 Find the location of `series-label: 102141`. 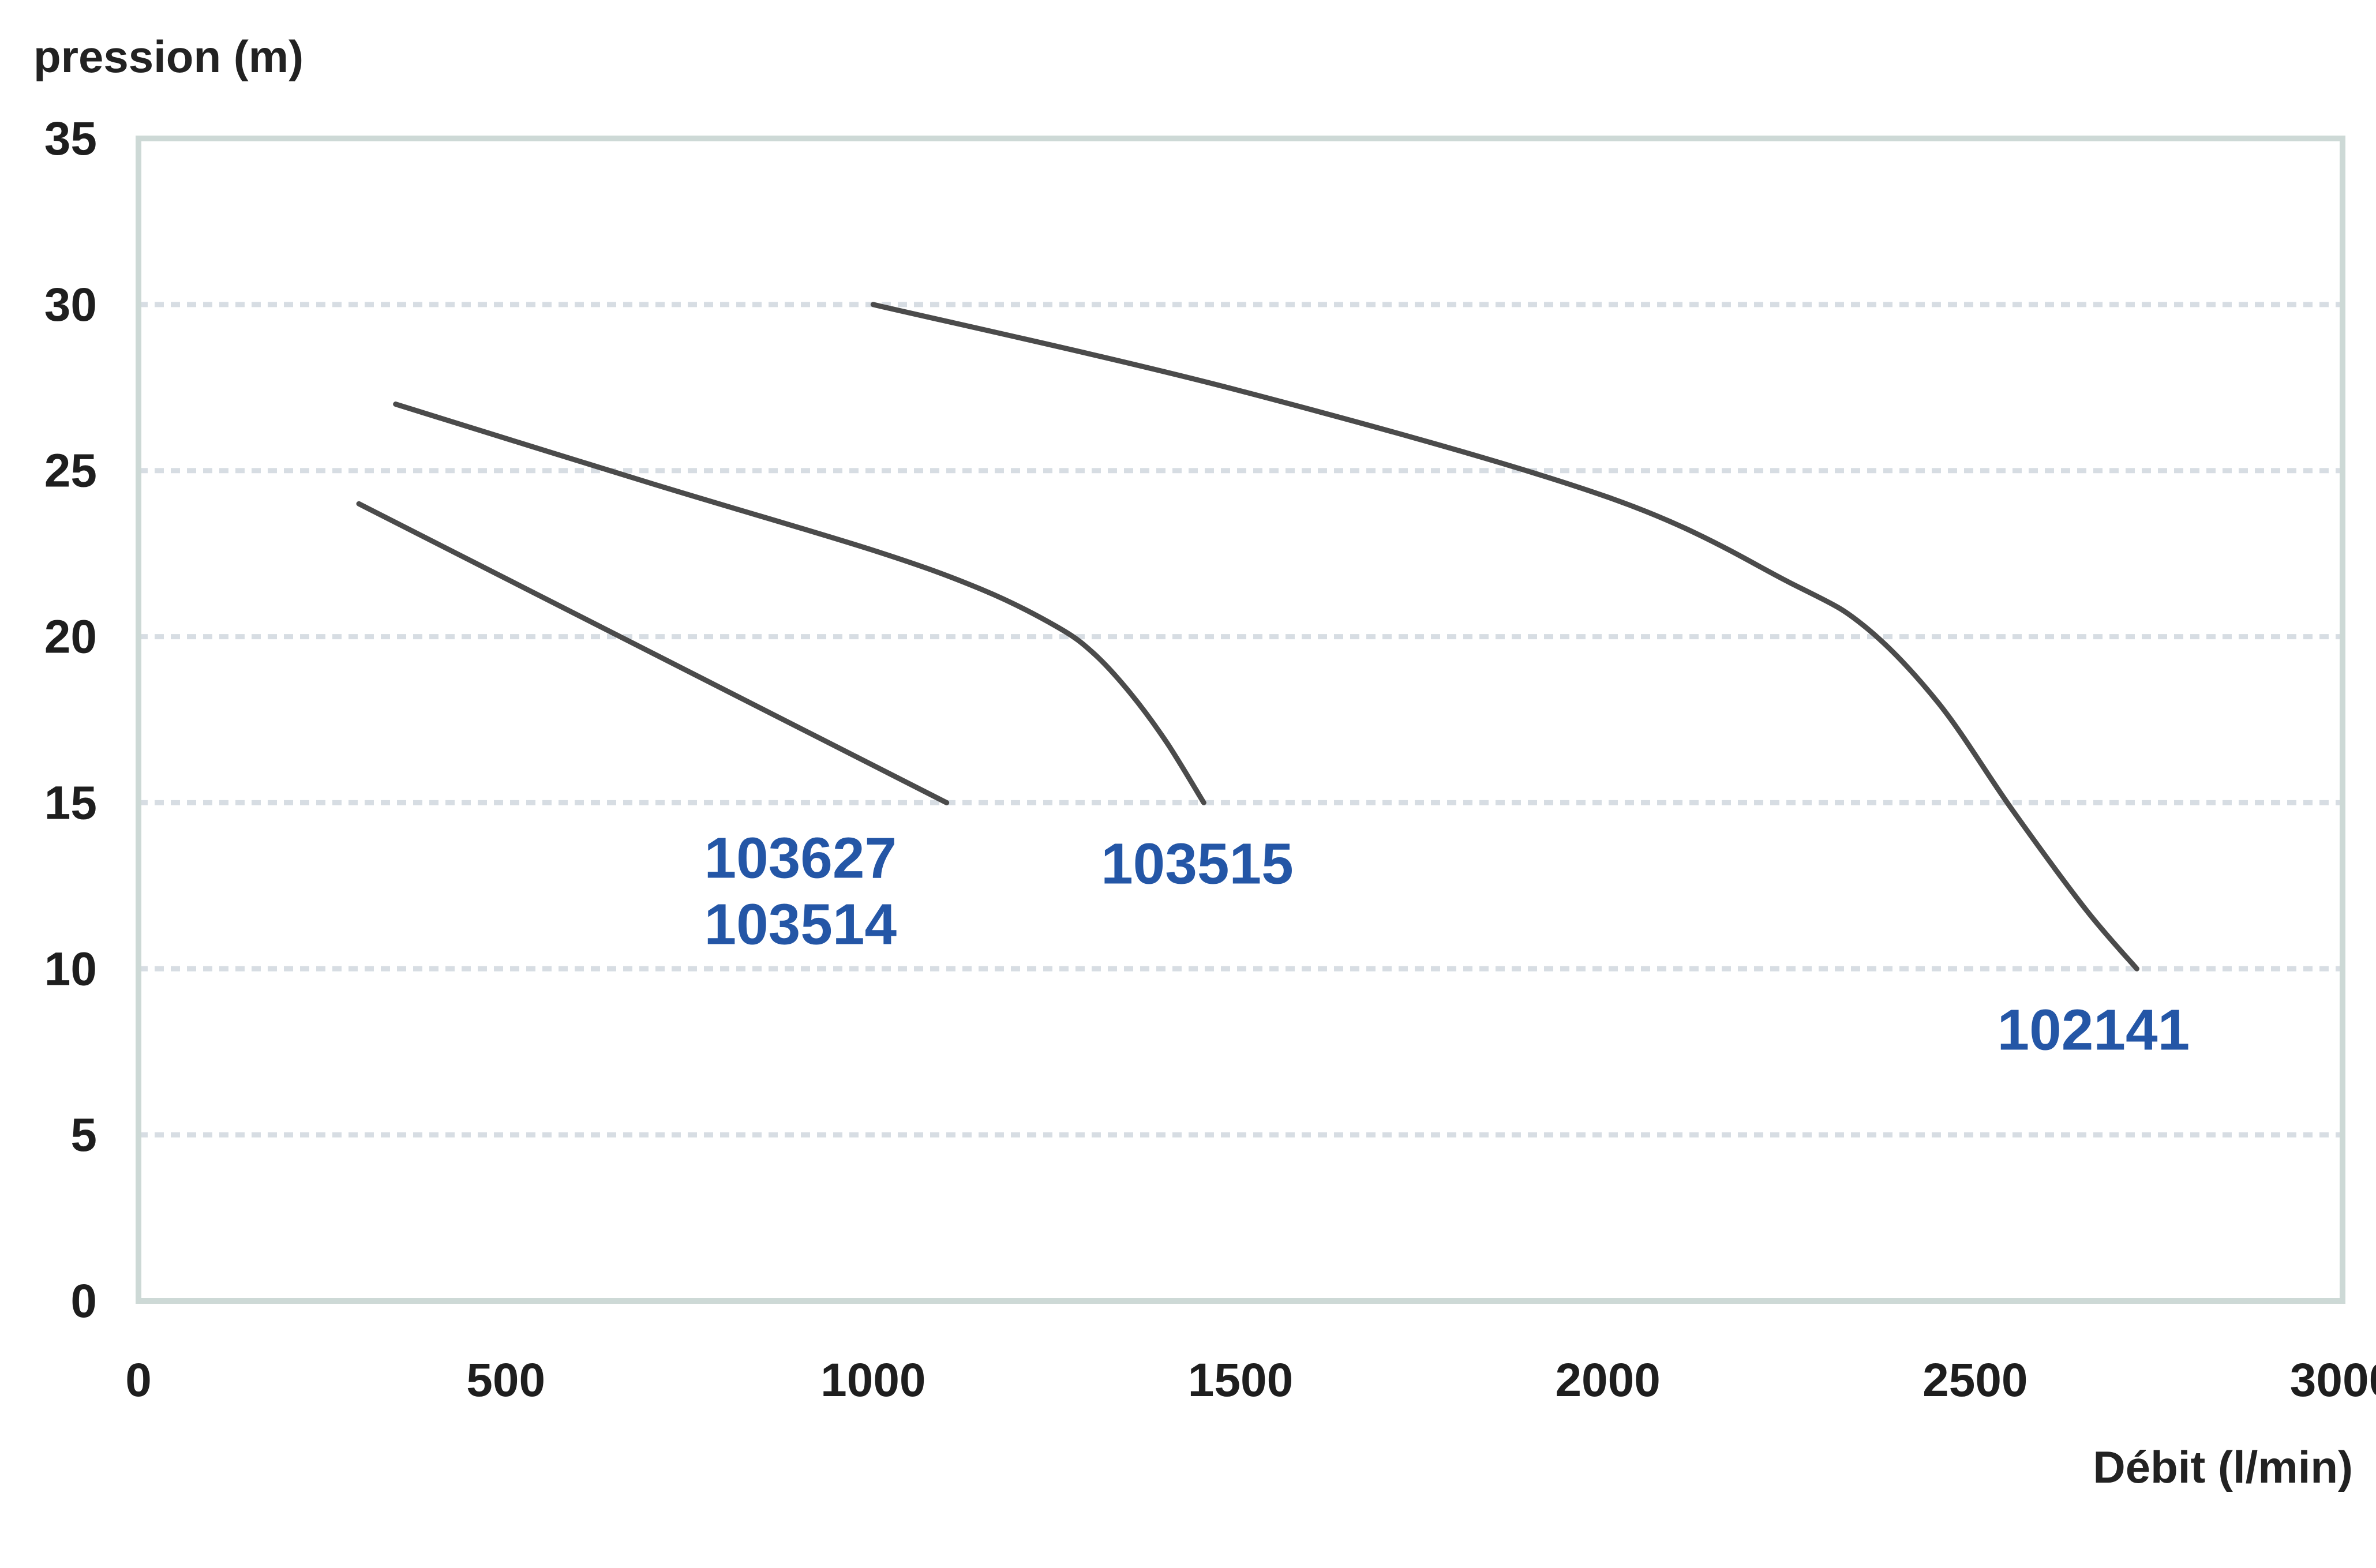

series-label: 102141 is located at coordinates (2094, 1029).